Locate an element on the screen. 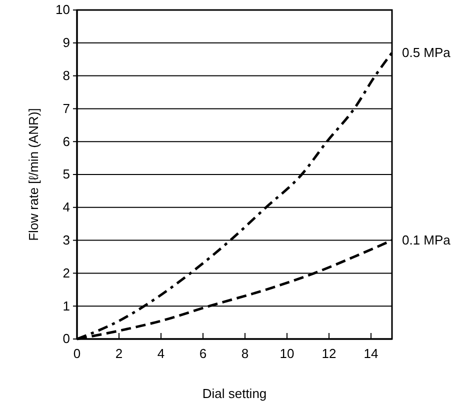 The height and width of the screenshot is (405, 470). series-label: 0.1 MPa is located at coordinates (427, 240).